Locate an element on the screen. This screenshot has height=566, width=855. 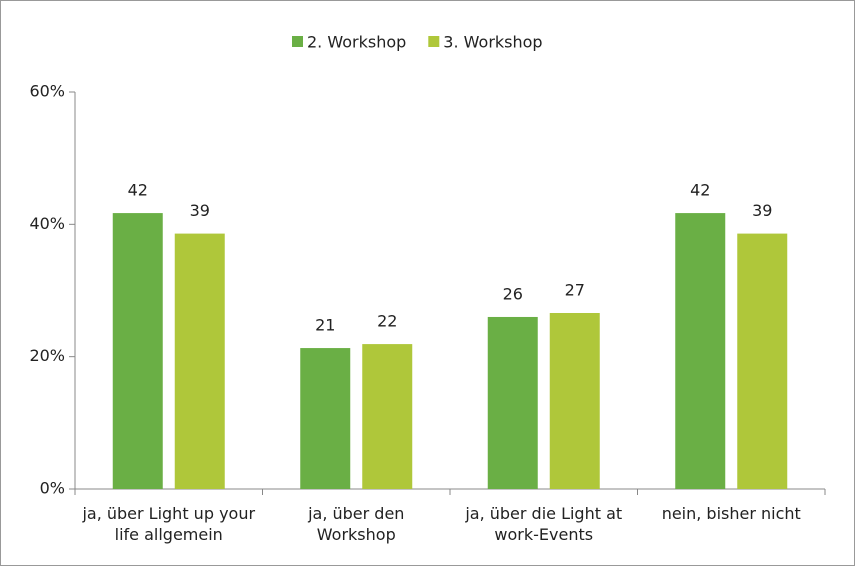
data-label: 21 is located at coordinates (325, 325).